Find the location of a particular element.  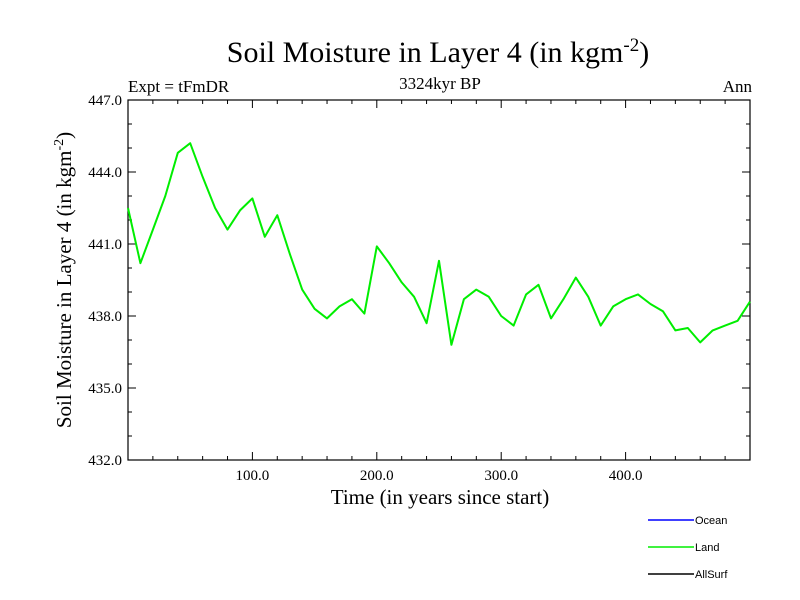

x-axis-label: Time (in years since start) is located at coordinates (440, 497).